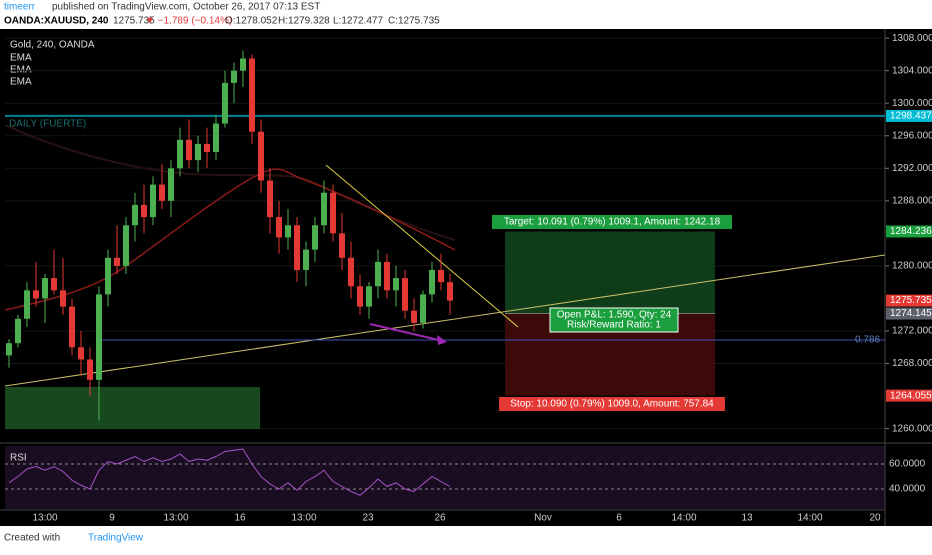  Describe the element at coordinates (18, 458) in the screenshot. I see `rsi-title: RSI` at that location.